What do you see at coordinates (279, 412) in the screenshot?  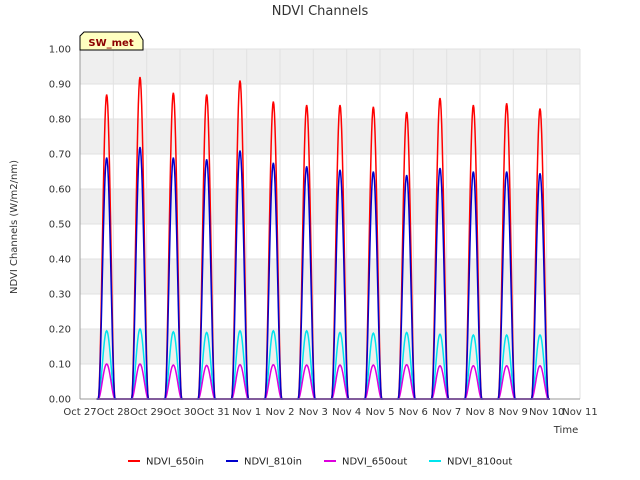 I see `x-tick-label: Nov 2` at bounding box center [279, 412].